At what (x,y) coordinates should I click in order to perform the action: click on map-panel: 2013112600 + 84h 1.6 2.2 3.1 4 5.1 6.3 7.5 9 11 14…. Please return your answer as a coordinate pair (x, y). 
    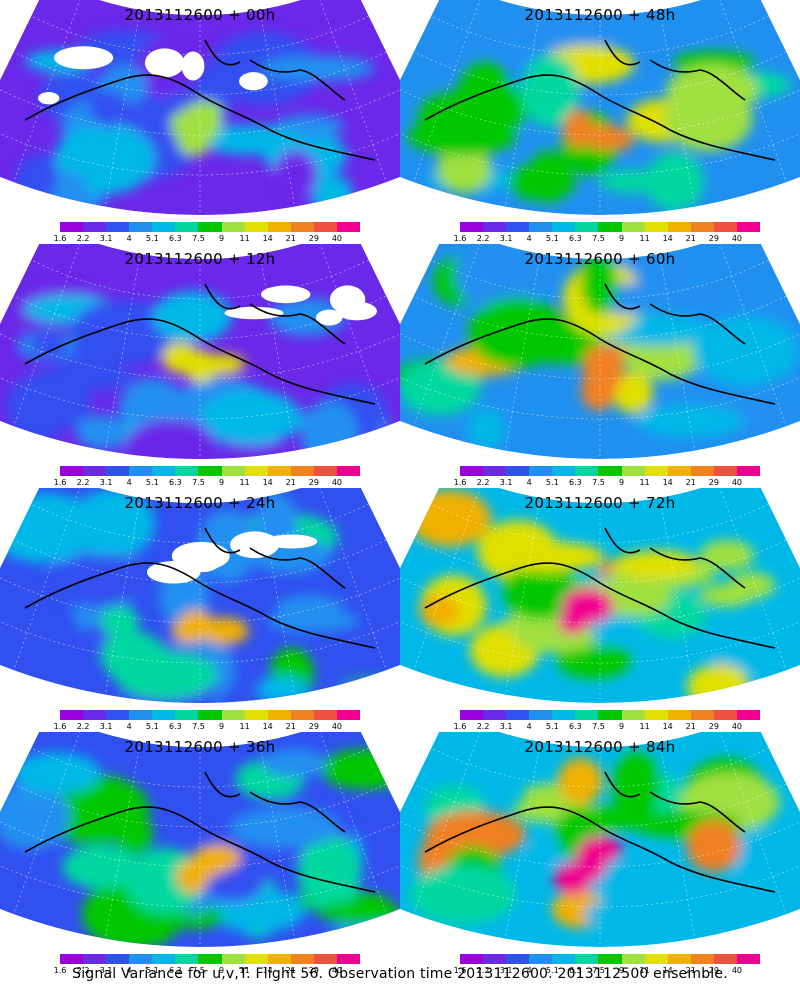
    Looking at the image, I should click on (600, 854).